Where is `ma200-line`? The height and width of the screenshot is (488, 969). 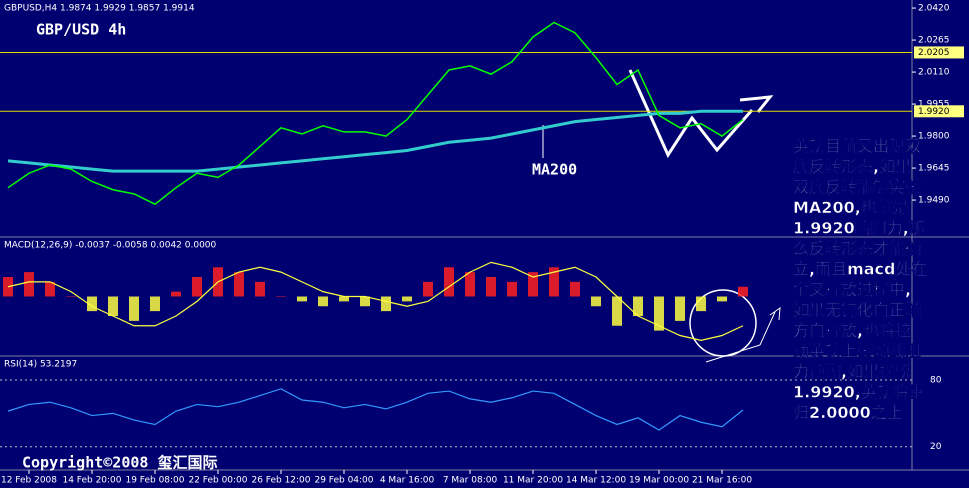
ma200-line is located at coordinates (375, 141).